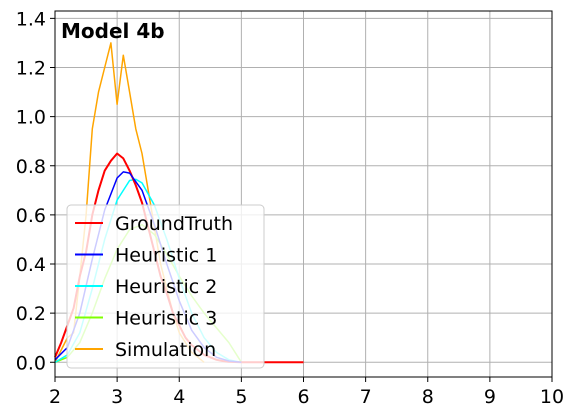 Image resolution: width=575 pixels, height=419 pixels. I want to click on legend-label: Heuristic 2, so click(166, 287).